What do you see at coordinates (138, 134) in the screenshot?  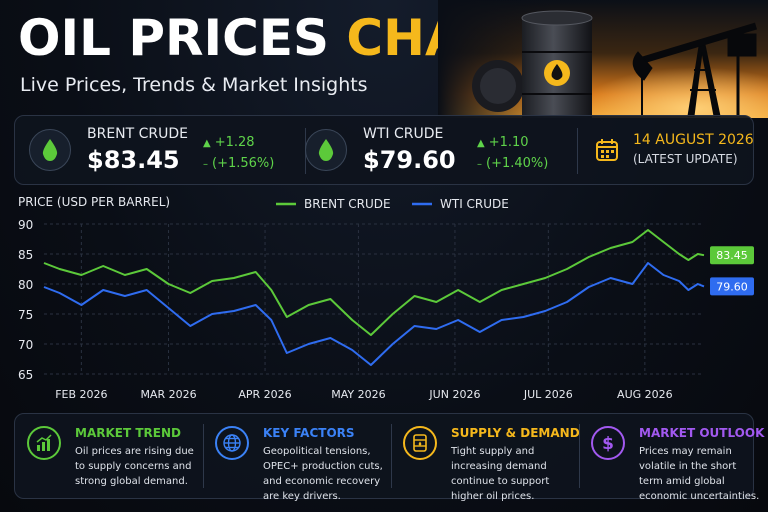 I see `brent-name: BRENT CRUDE` at bounding box center [138, 134].